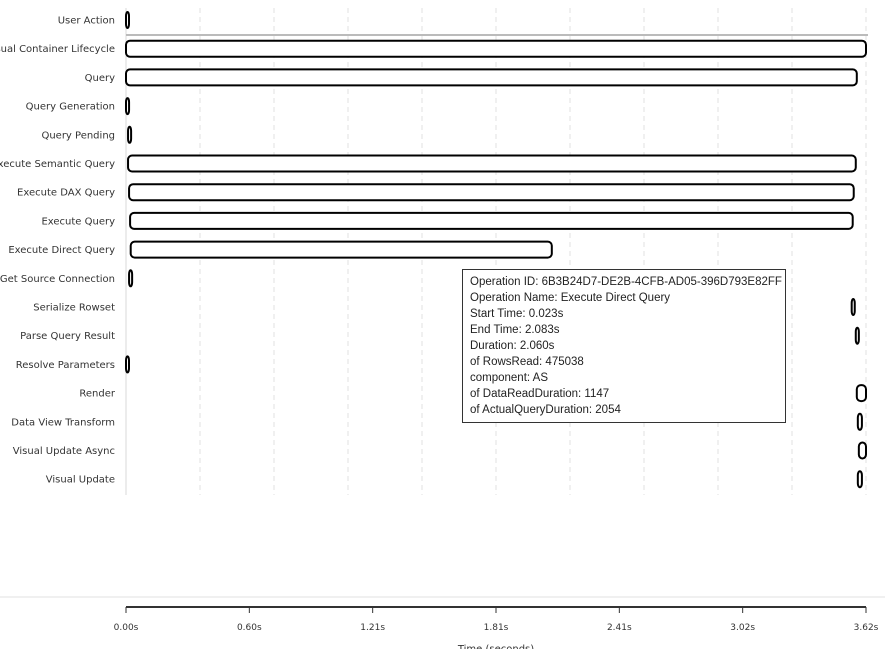 Image resolution: width=885 pixels, height=649 pixels. I want to click on tooltip-component: component: AS, so click(509, 378).